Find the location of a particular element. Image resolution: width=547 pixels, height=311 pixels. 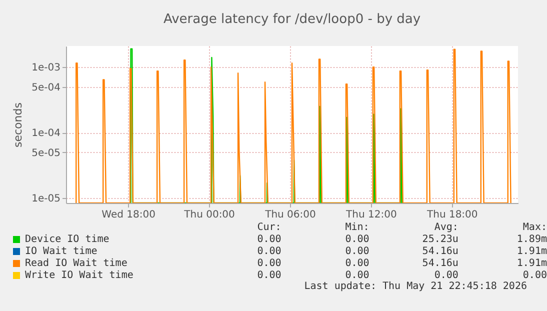

text: 1.89m is located at coordinates (531, 240).